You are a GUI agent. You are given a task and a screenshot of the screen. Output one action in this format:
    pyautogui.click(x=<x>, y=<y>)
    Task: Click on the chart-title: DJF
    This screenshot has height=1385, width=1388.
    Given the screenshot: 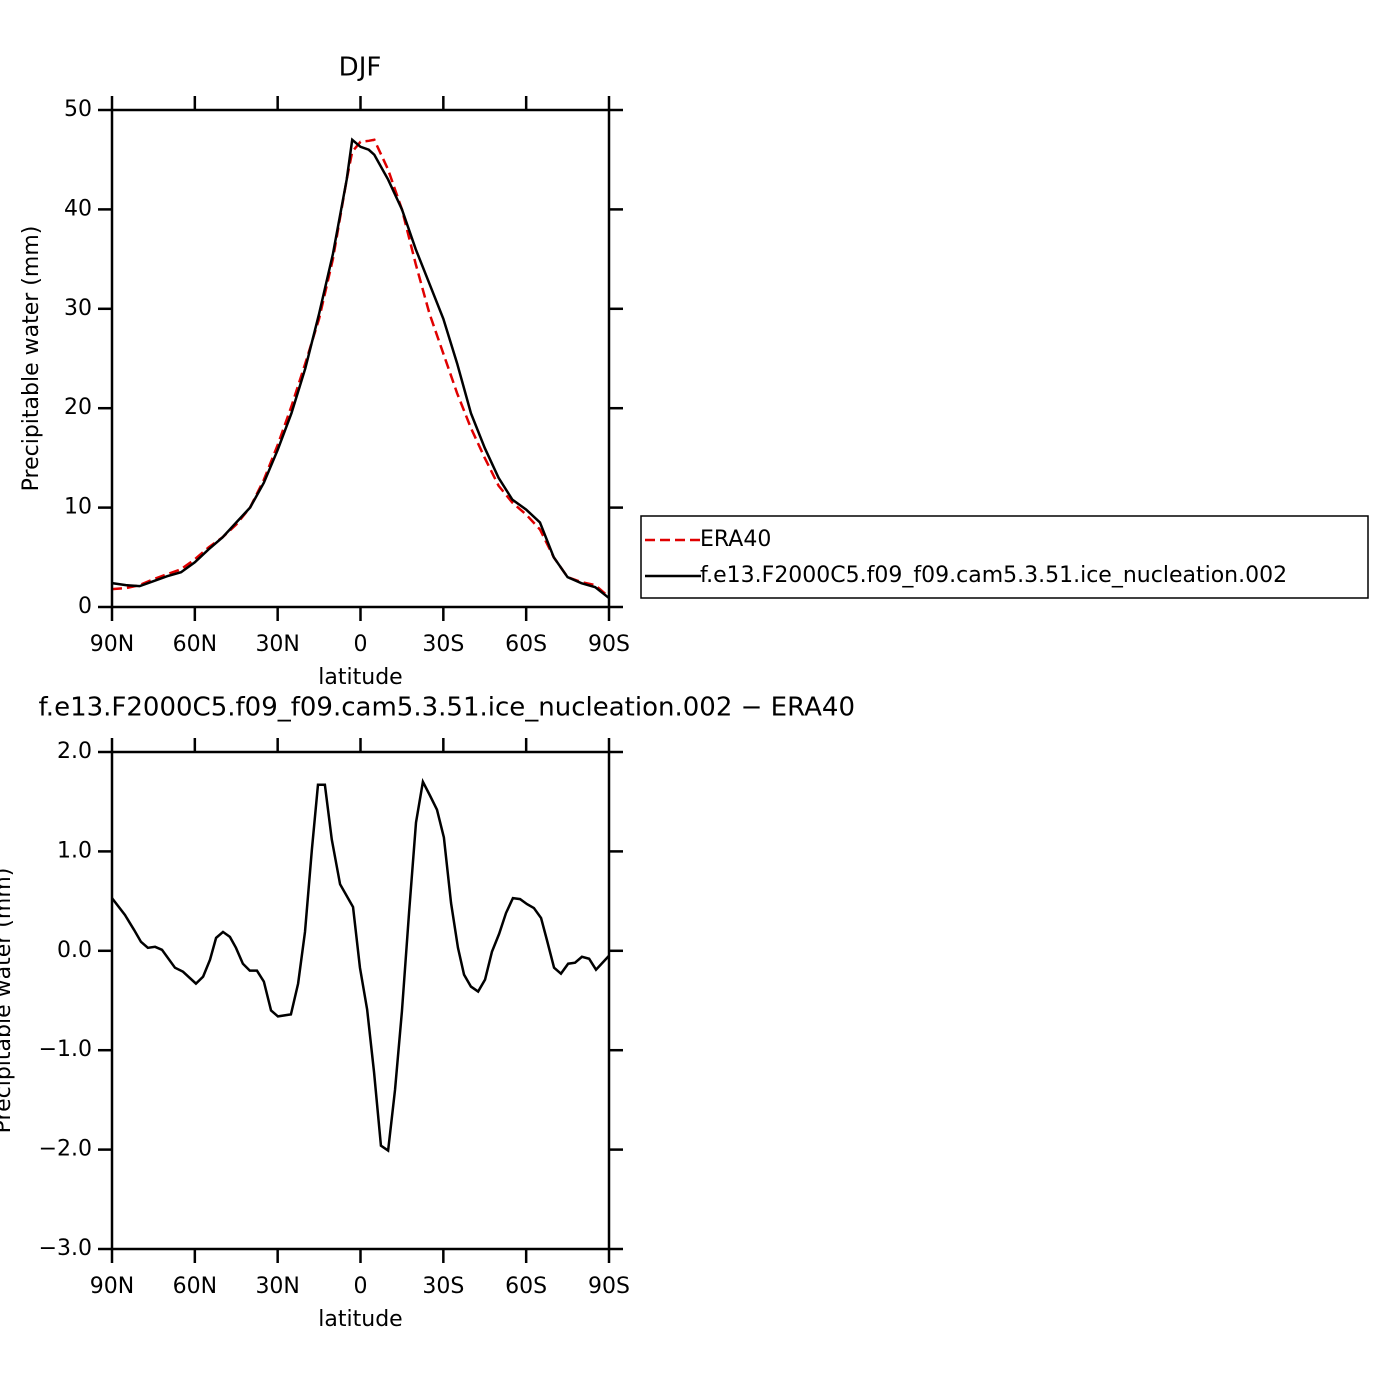 What is the action you would take?
    pyautogui.click(x=360, y=68)
    